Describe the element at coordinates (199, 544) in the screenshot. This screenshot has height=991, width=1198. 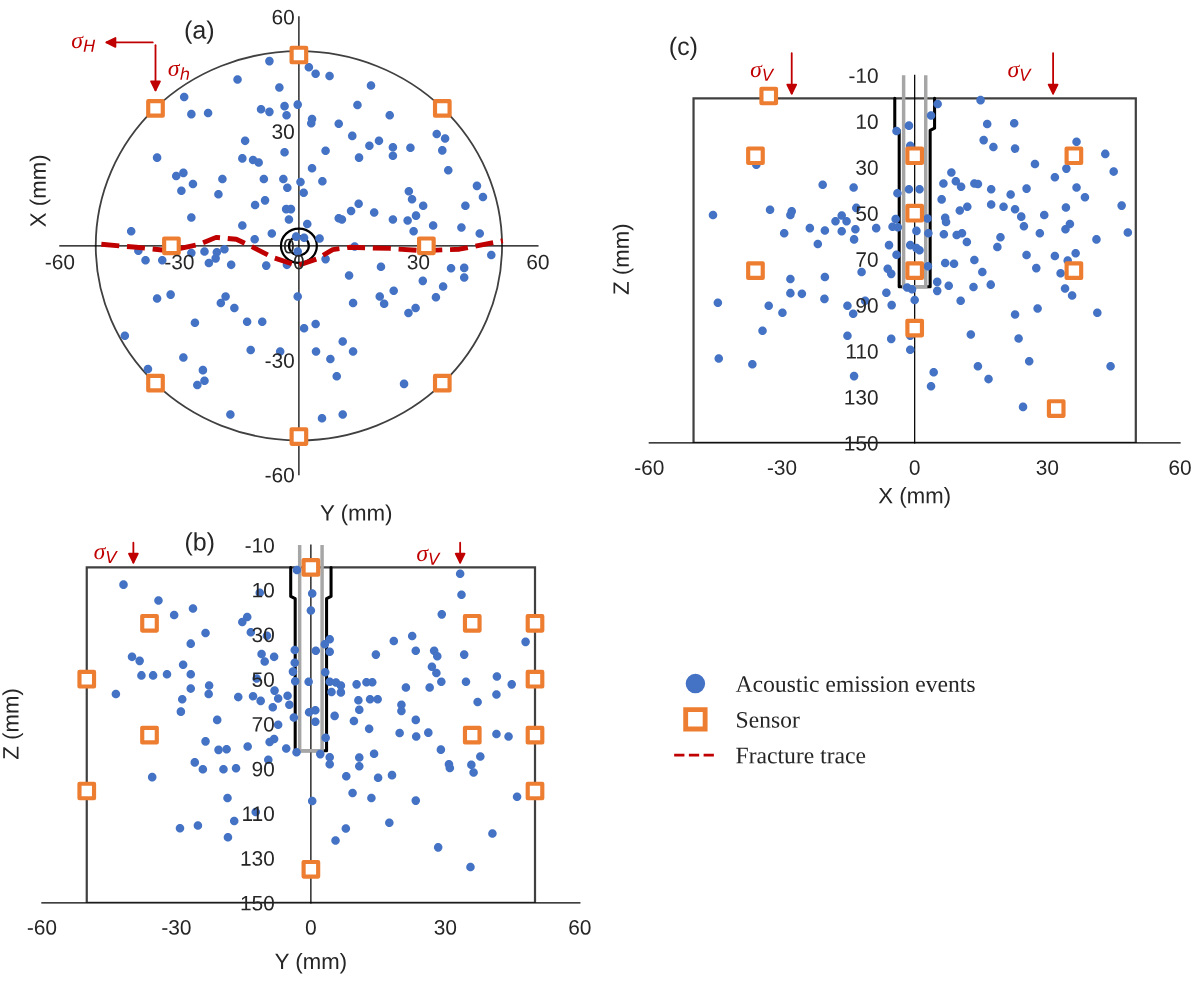
I see `annotation: (b)` at that location.